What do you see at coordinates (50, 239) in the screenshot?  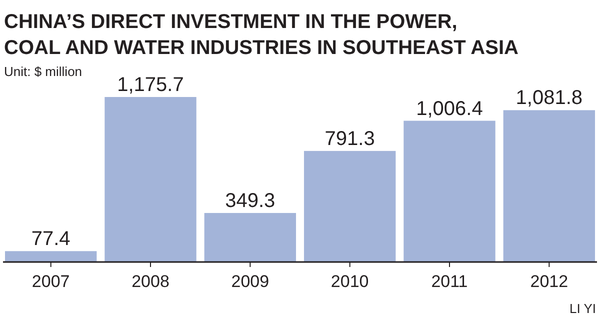 I see `data-label: 77.4` at bounding box center [50, 239].